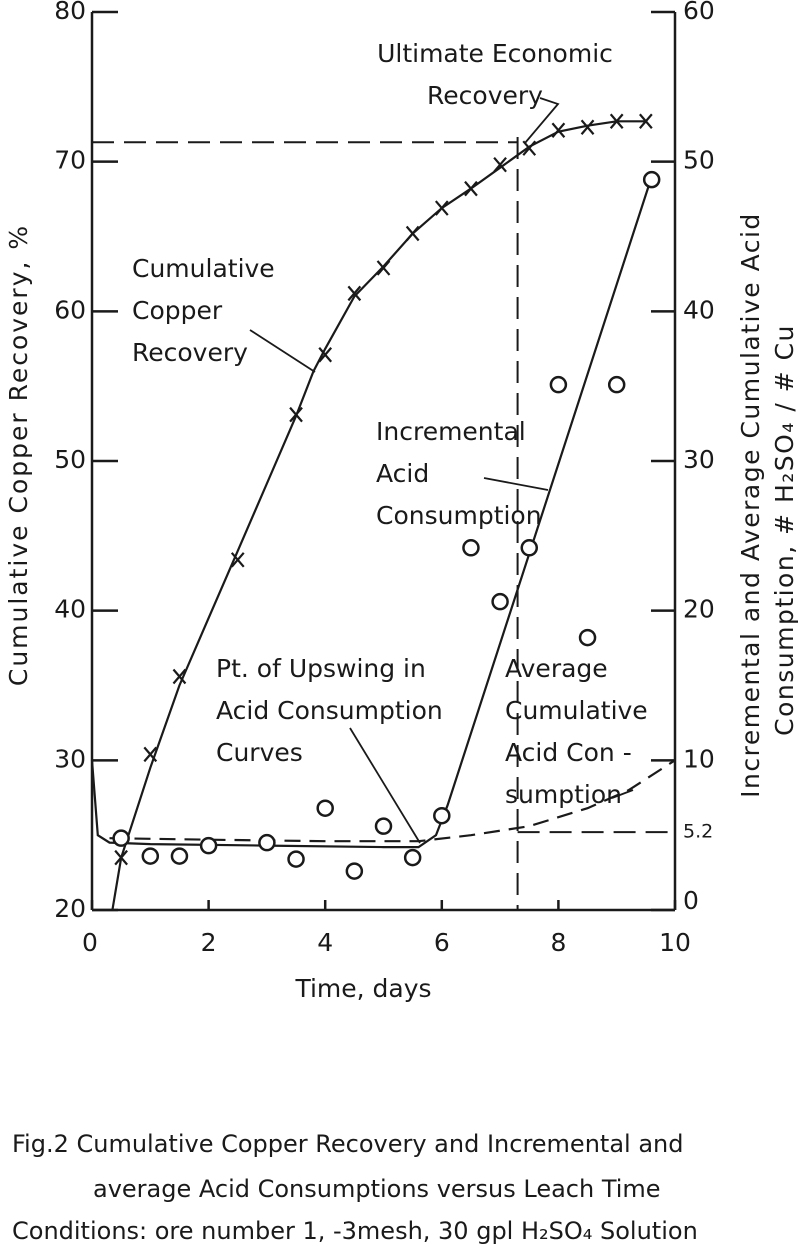 This screenshot has height=1252, width=800. Describe the element at coordinates (70, 160) in the screenshot. I see `y-tick-label: 70` at that location.